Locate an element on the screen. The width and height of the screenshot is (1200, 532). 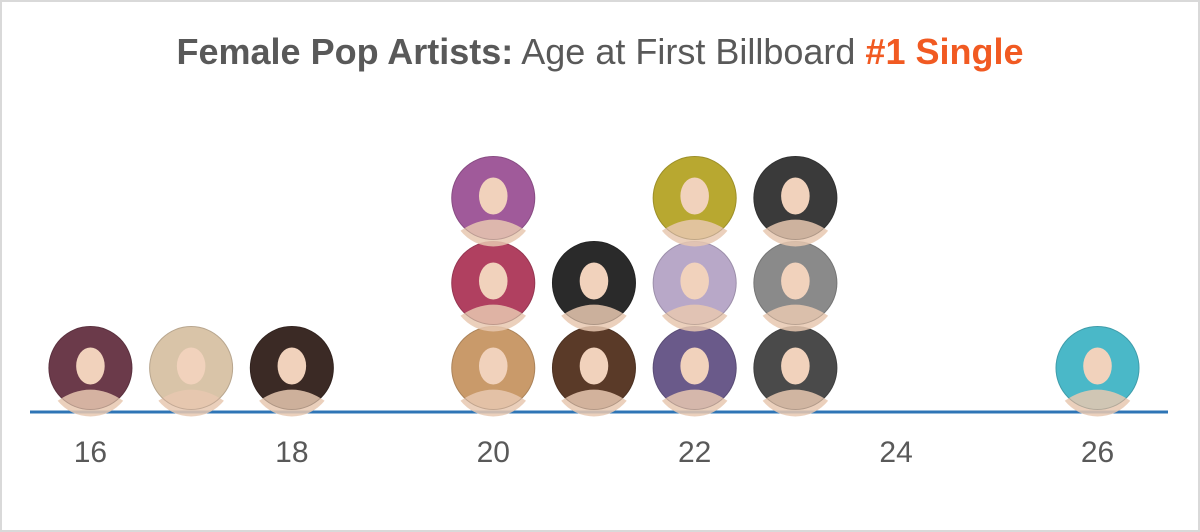
x-tick-label: 18 is located at coordinates (291, 452).